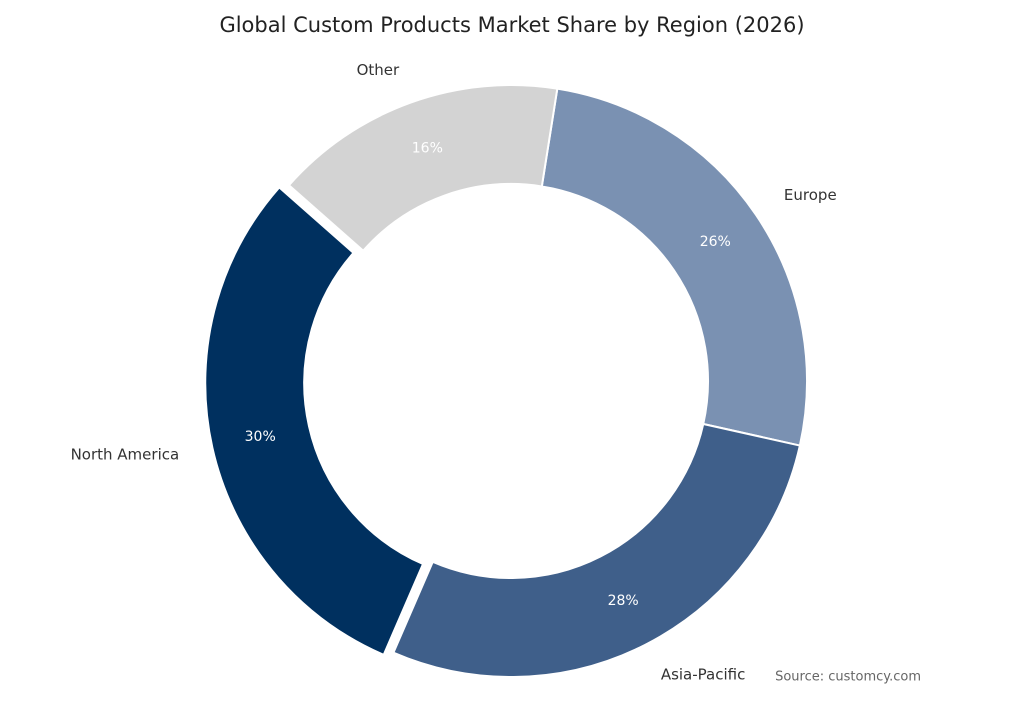  I want to click on value-label: 16%, so click(427, 149).